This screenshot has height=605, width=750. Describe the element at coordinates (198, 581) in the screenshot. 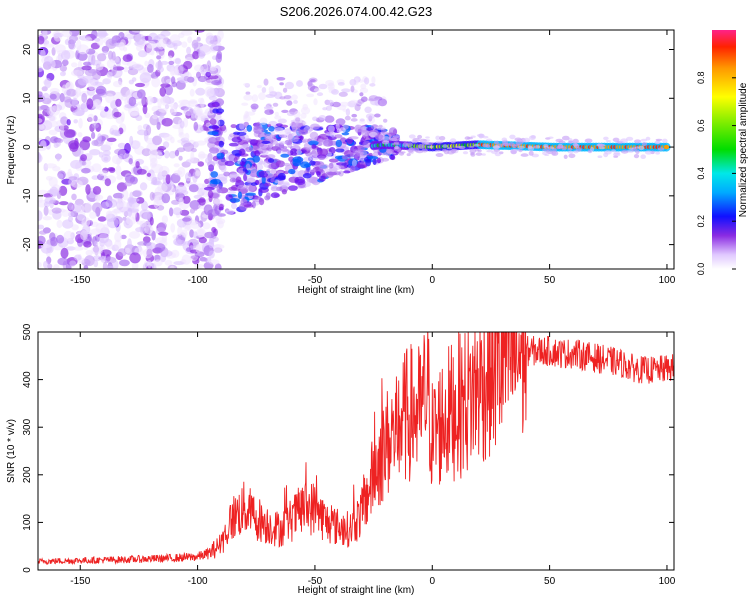

I see `snr-x-tick-label: -100` at that location.